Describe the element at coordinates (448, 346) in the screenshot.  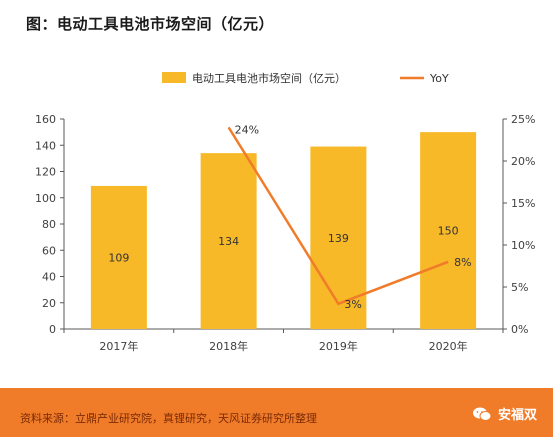
I see `x-tick-label: 2020年` at that location.